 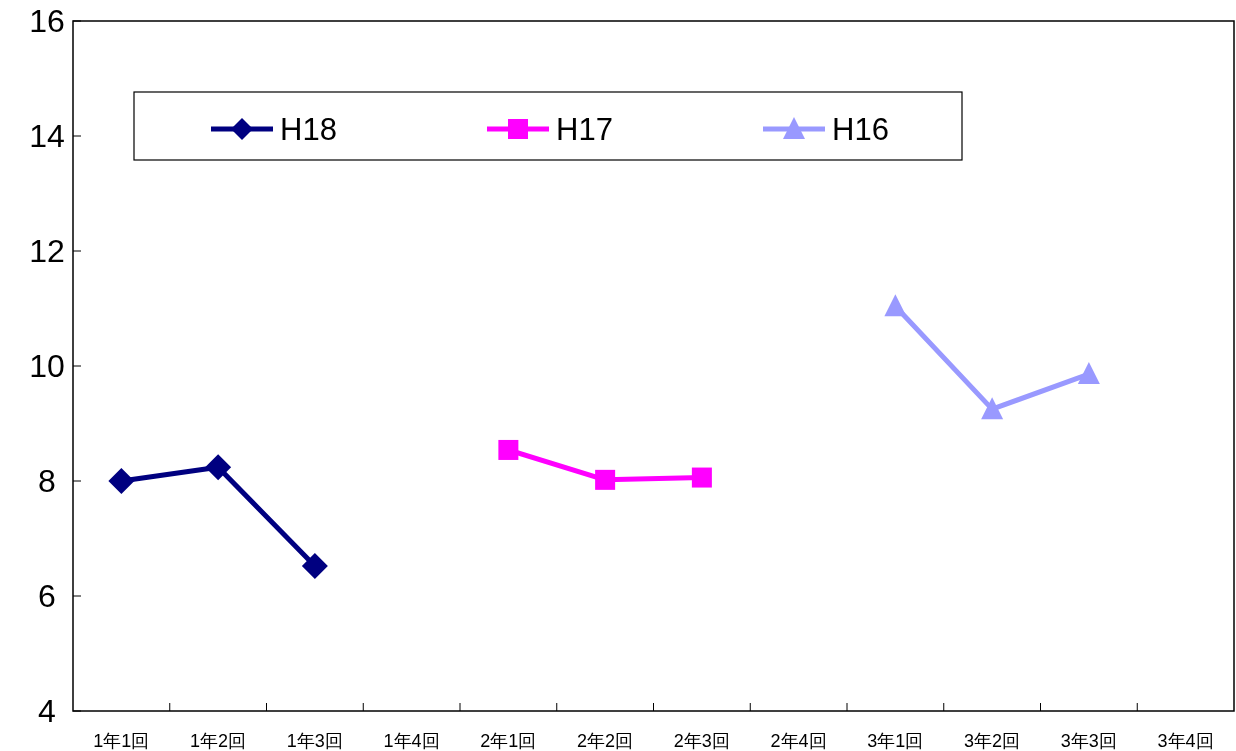 What do you see at coordinates (47, 711) in the screenshot?
I see `y-tick-label: 4` at bounding box center [47, 711].